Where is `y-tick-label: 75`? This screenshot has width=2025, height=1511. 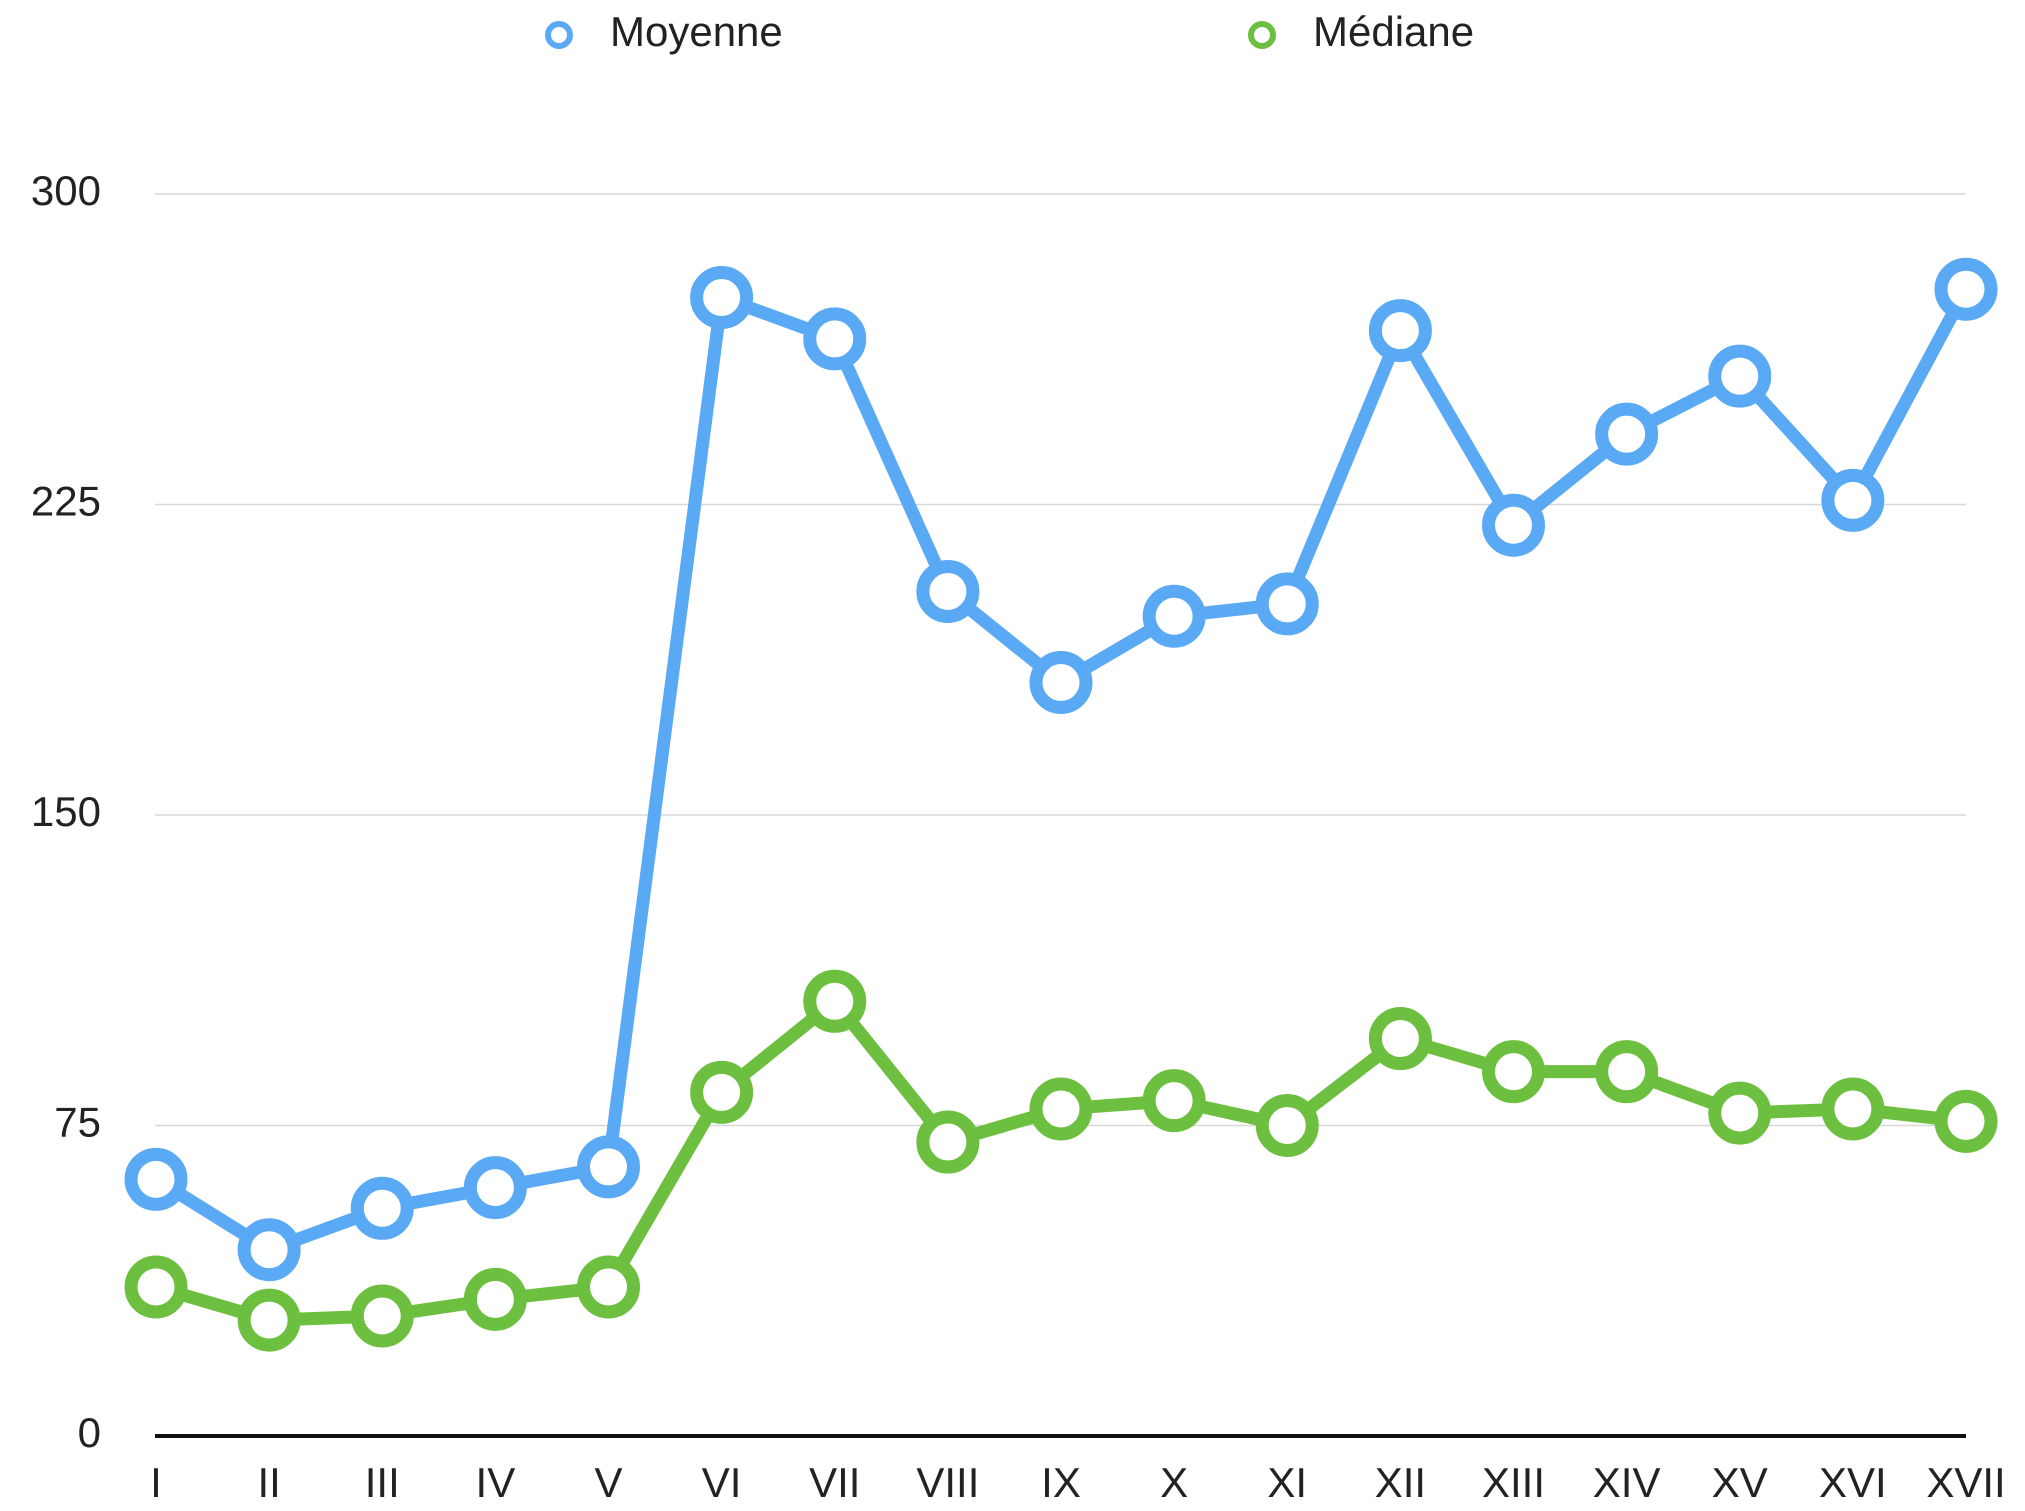 y-tick-label: 75 is located at coordinates (77, 1122).